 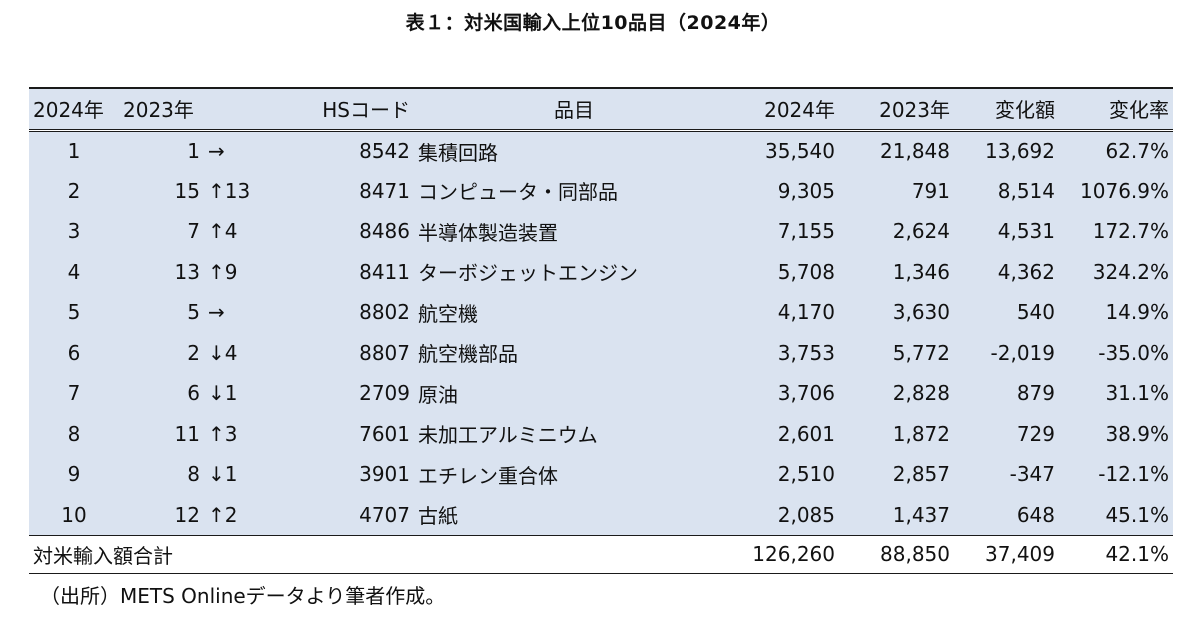 I want to click on cell-rank-2023: 2, so click(x=193, y=352).